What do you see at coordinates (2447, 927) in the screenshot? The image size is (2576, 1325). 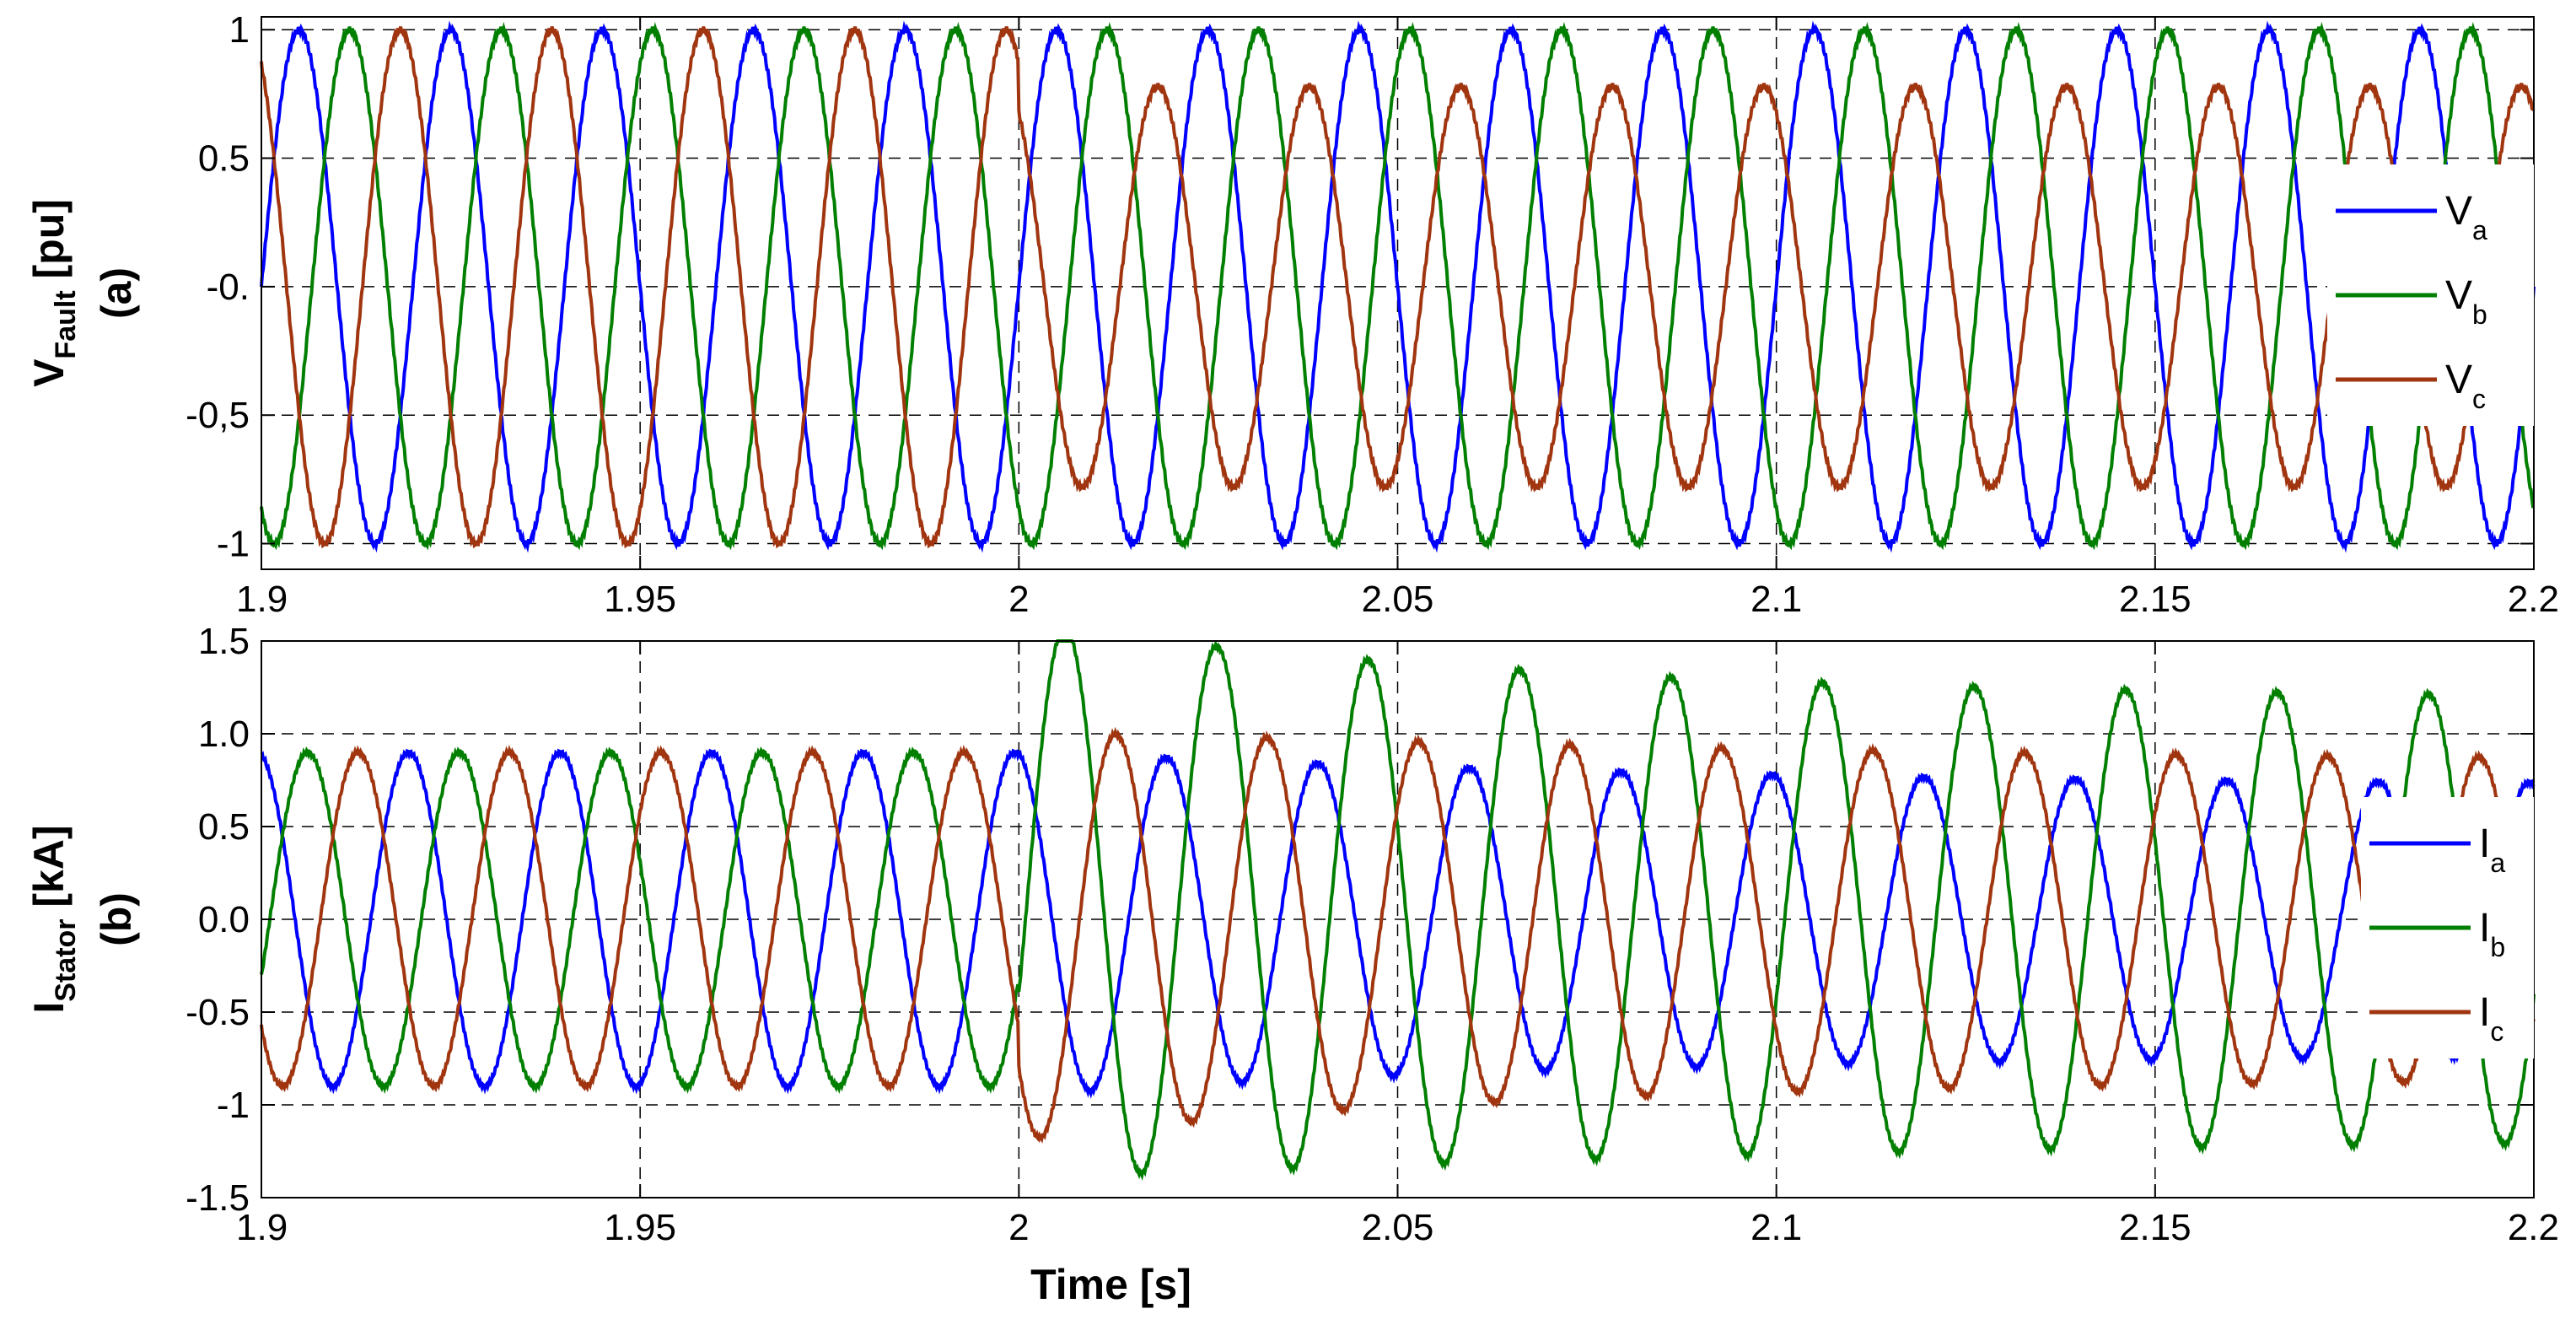 I see `legend-b: Ia Ib Ic` at bounding box center [2447, 927].